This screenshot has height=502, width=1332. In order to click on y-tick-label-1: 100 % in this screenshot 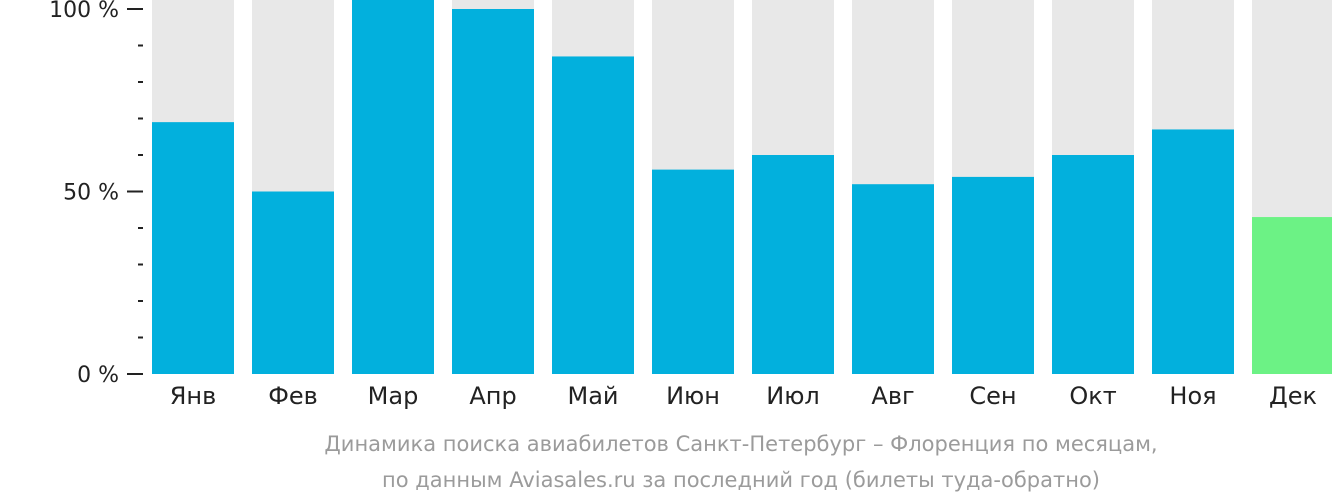, I will do `click(84, 11)`.